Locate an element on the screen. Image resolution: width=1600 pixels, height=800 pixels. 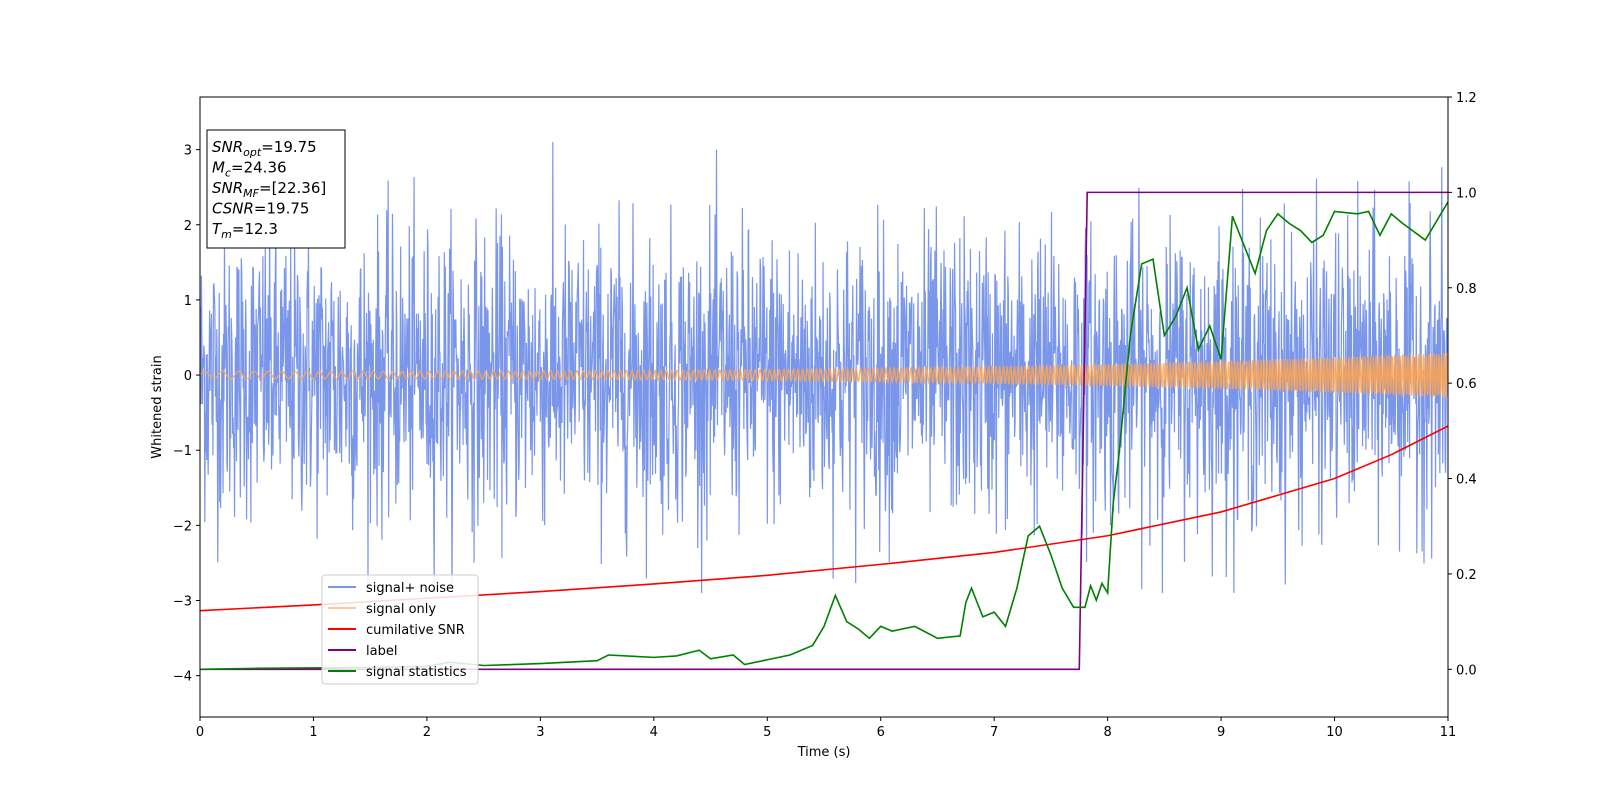
annotation-box is located at coordinates (276, 189).